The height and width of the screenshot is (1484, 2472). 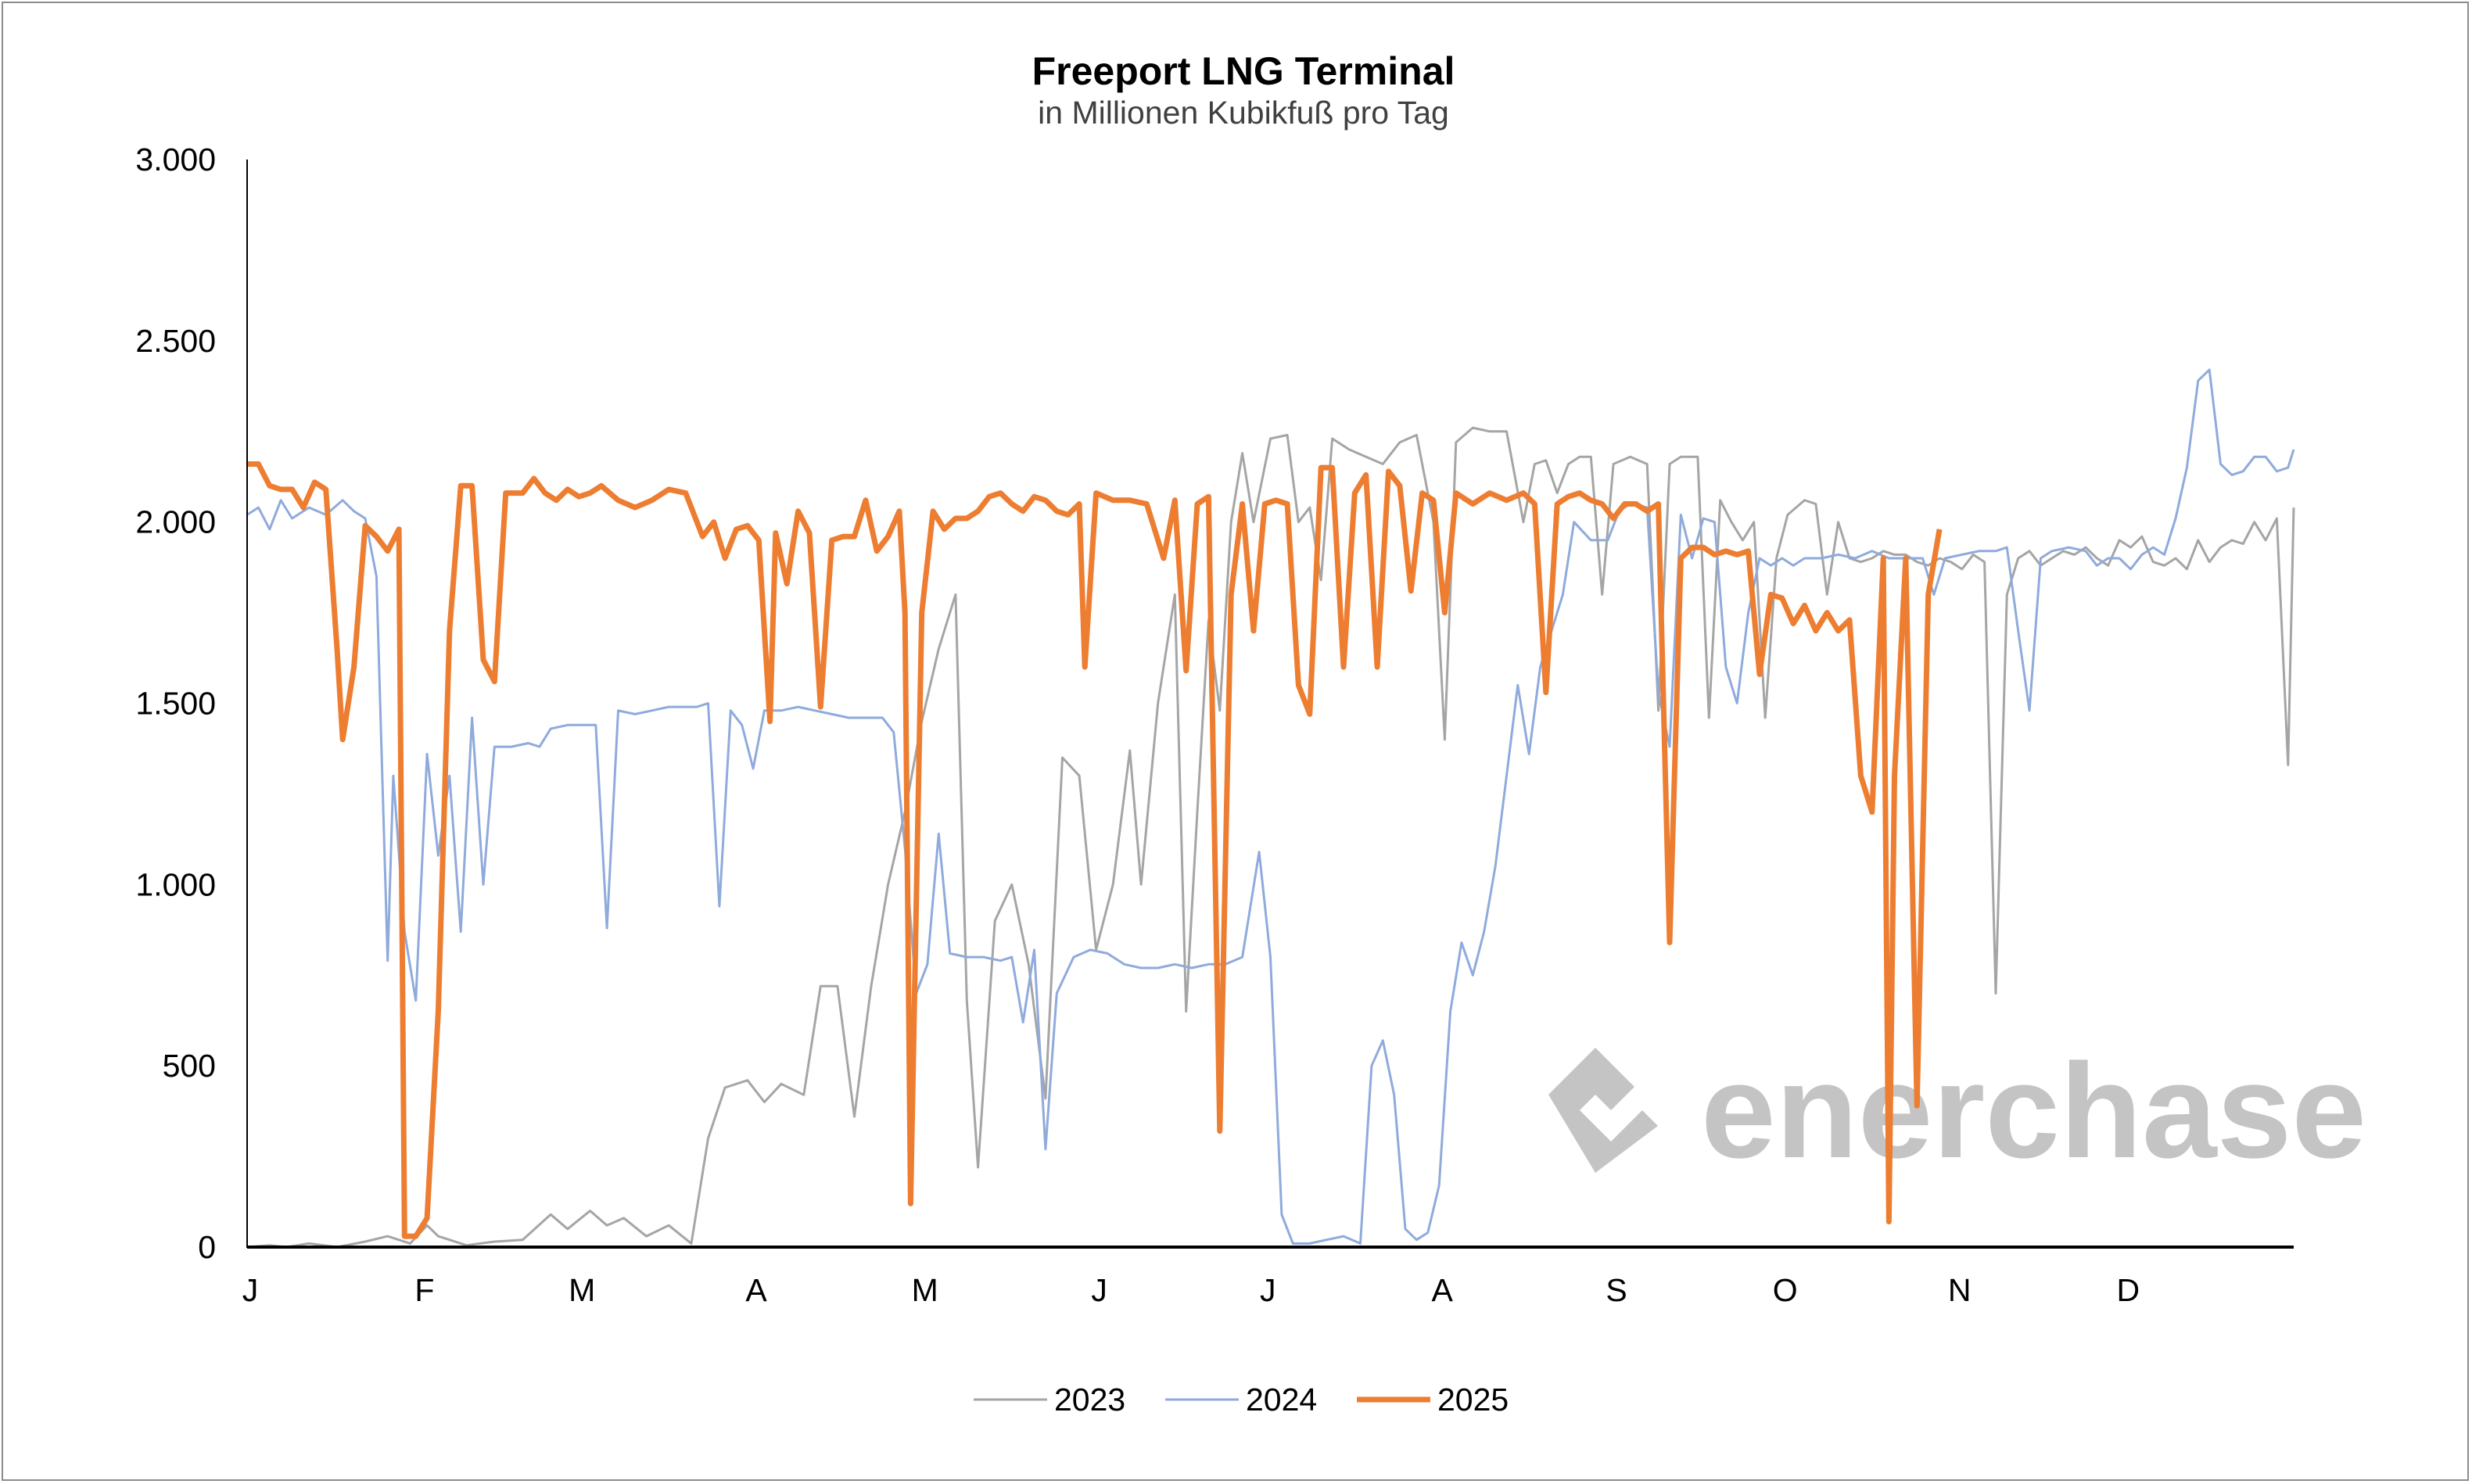 What do you see at coordinates (207, 1247) in the screenshot?
I see `y-tick-label: 0` at bounding box center [207, 1247].